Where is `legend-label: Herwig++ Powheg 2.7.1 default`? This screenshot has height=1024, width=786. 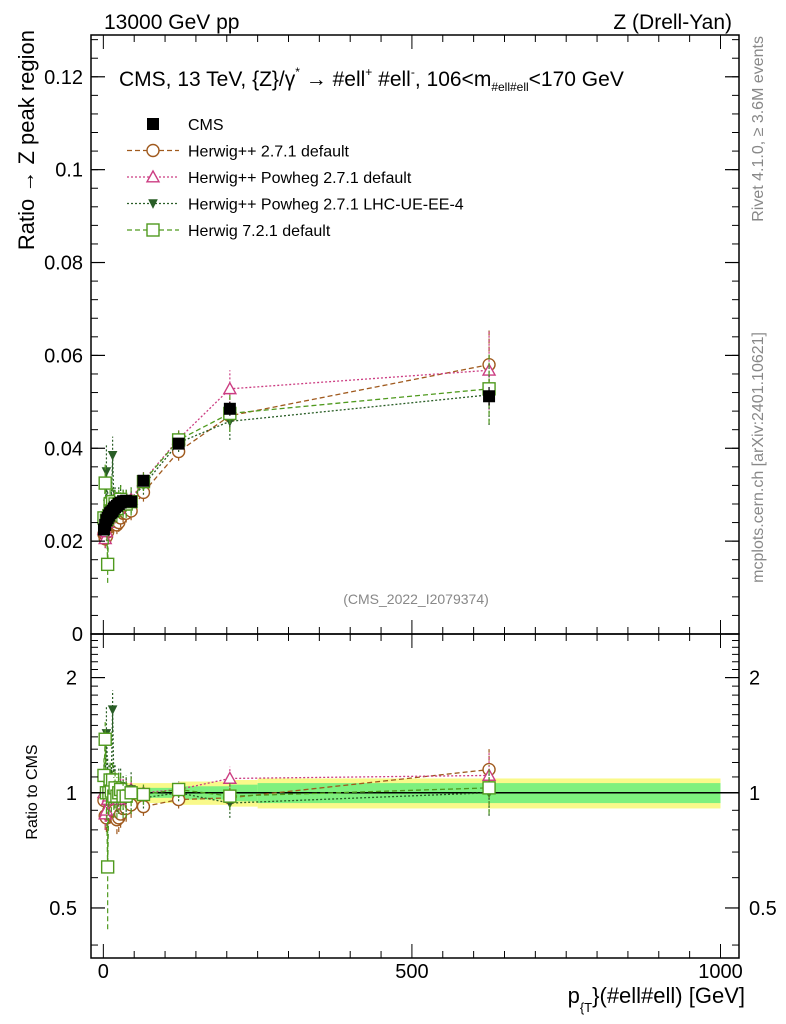 legend-label: Herwig++ Powheg 2.7.1 default is located at coordinates (300, 178).